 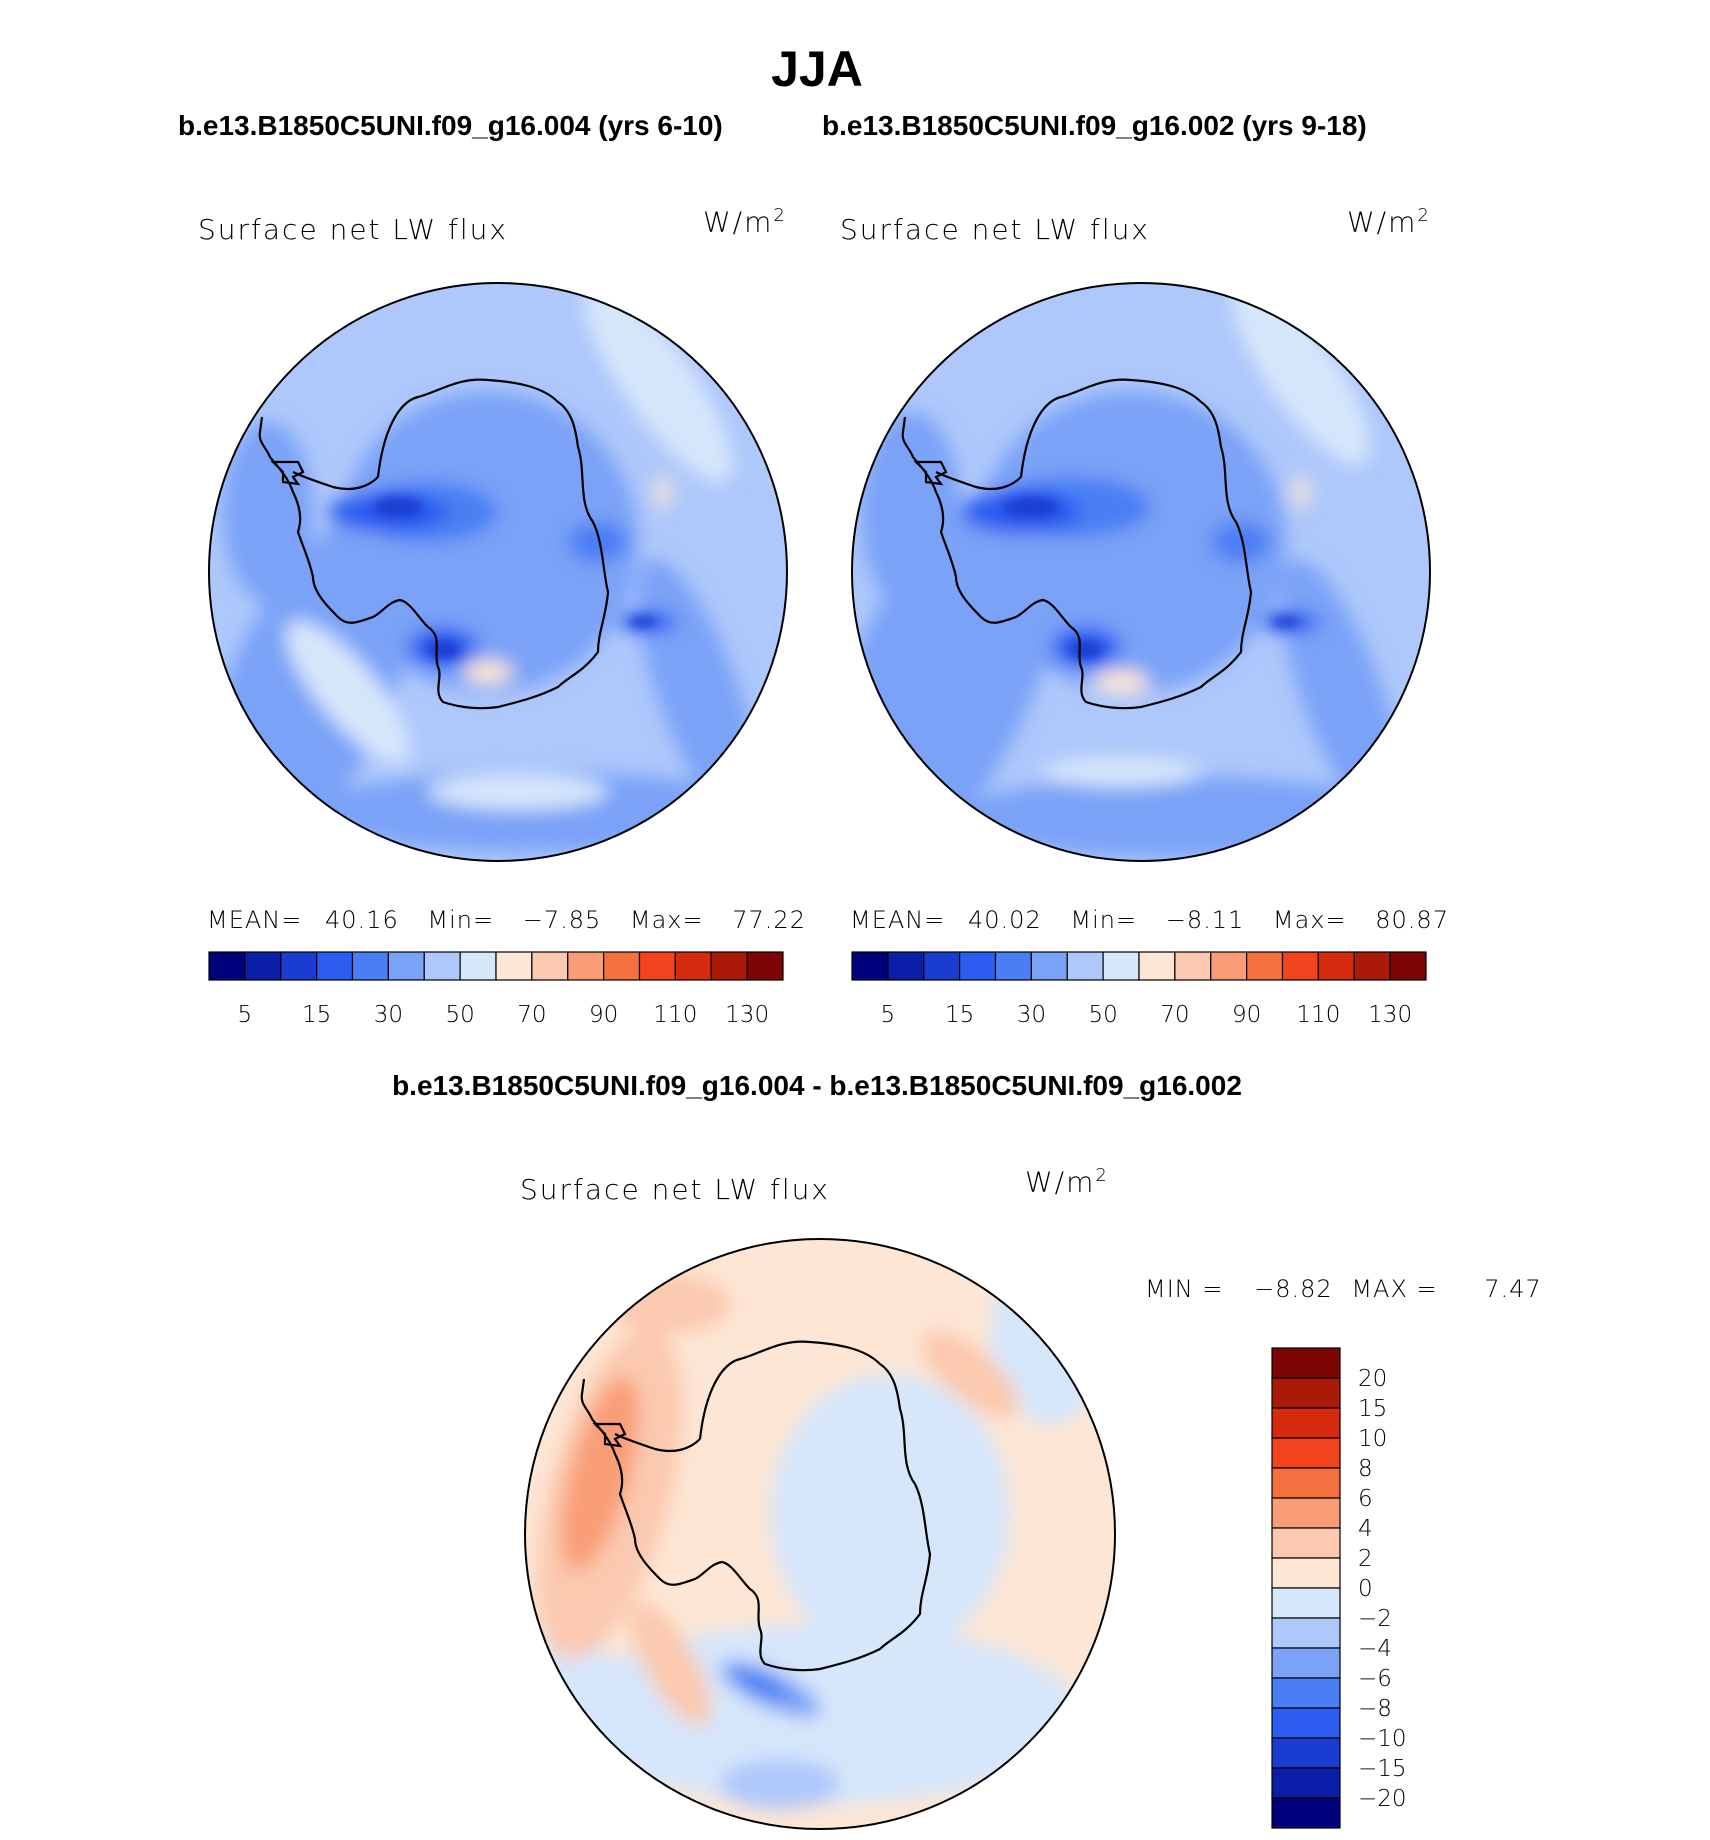 I want to click on panel1-colorbar-tick-label: 90, so click(x=603, y=1015).